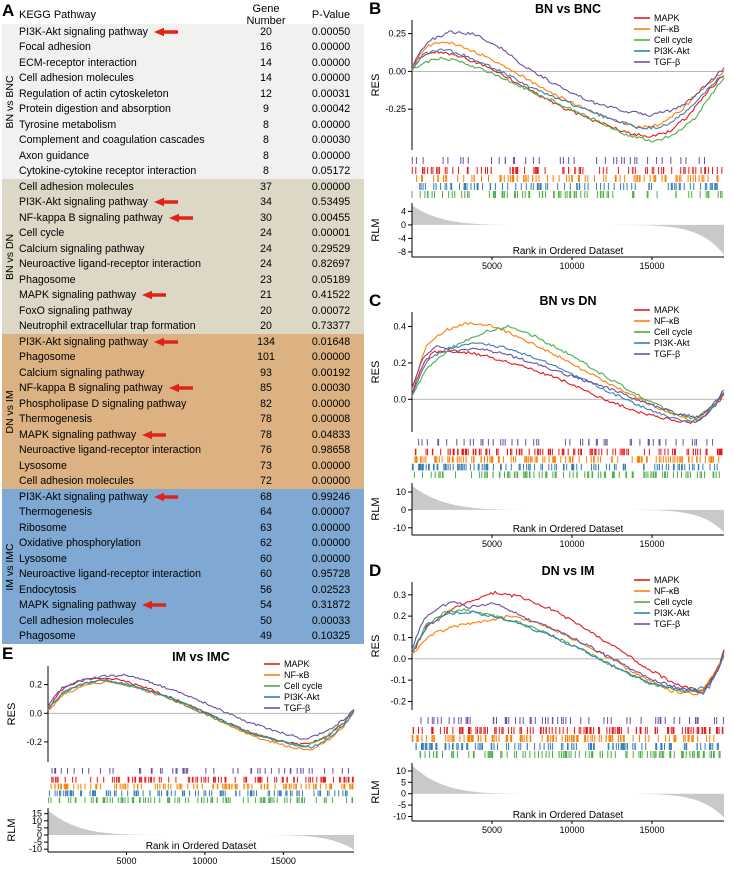 The image size is (734, 873). Describe the element at coordinates (183, 342) in the screenshot. I see `table-row: PI3K-Akt signaling pathway 134 0.01648` at that location.